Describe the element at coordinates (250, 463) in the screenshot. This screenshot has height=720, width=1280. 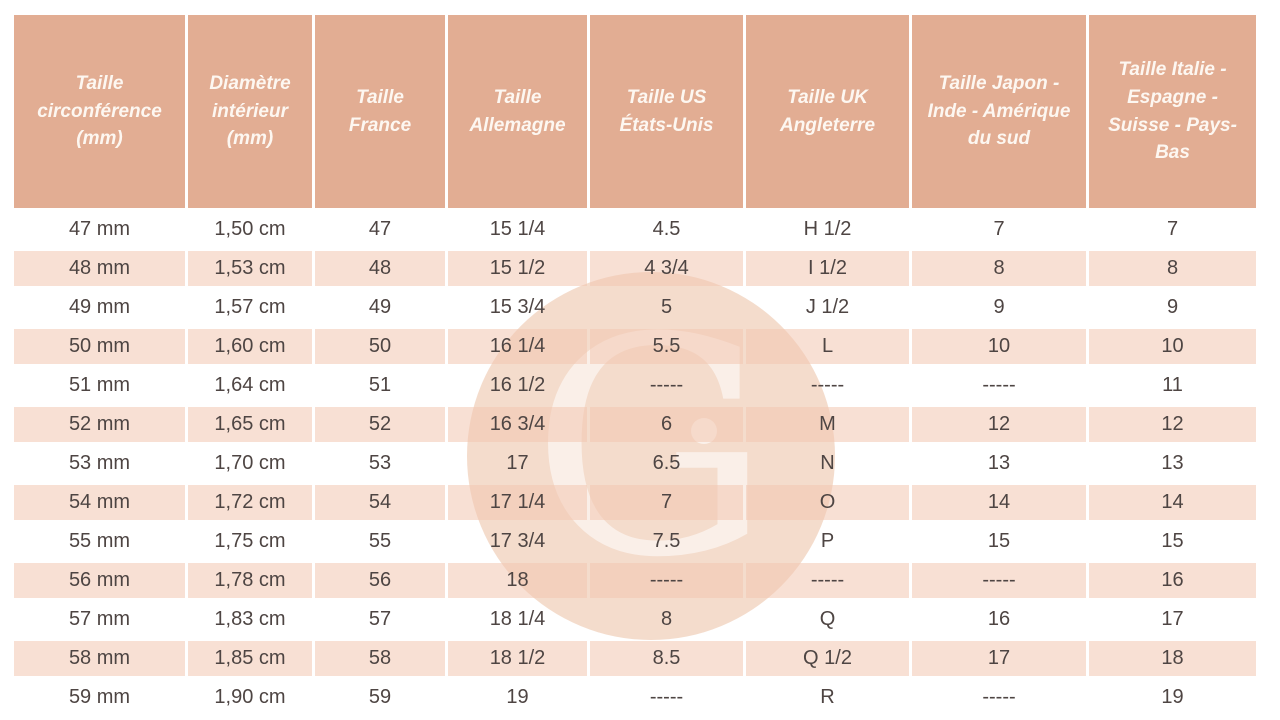
I see `table-cell: 1,70 cm` at that location.